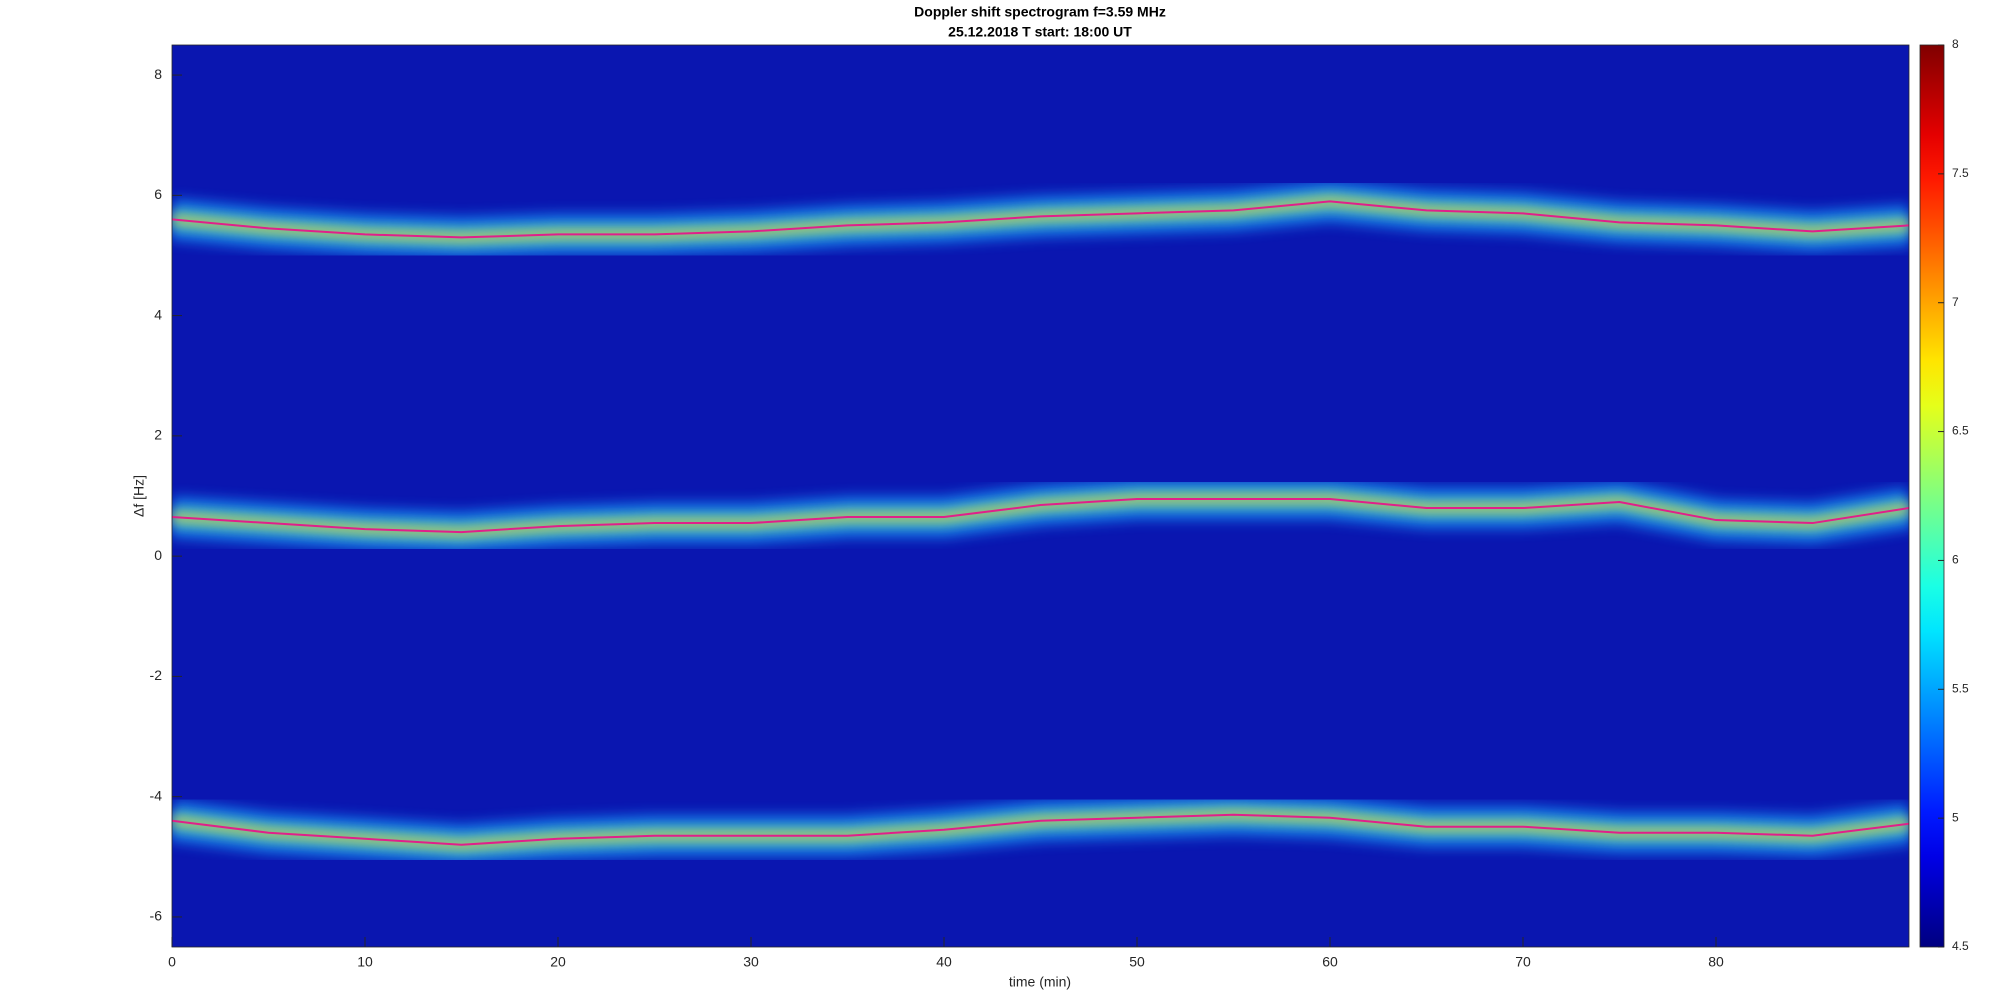 This screenshot has width=2000, height=1003. I want to click on chart-subtitle: 25.12.2018 T start: 18:00 UT, so click(1040, 32).